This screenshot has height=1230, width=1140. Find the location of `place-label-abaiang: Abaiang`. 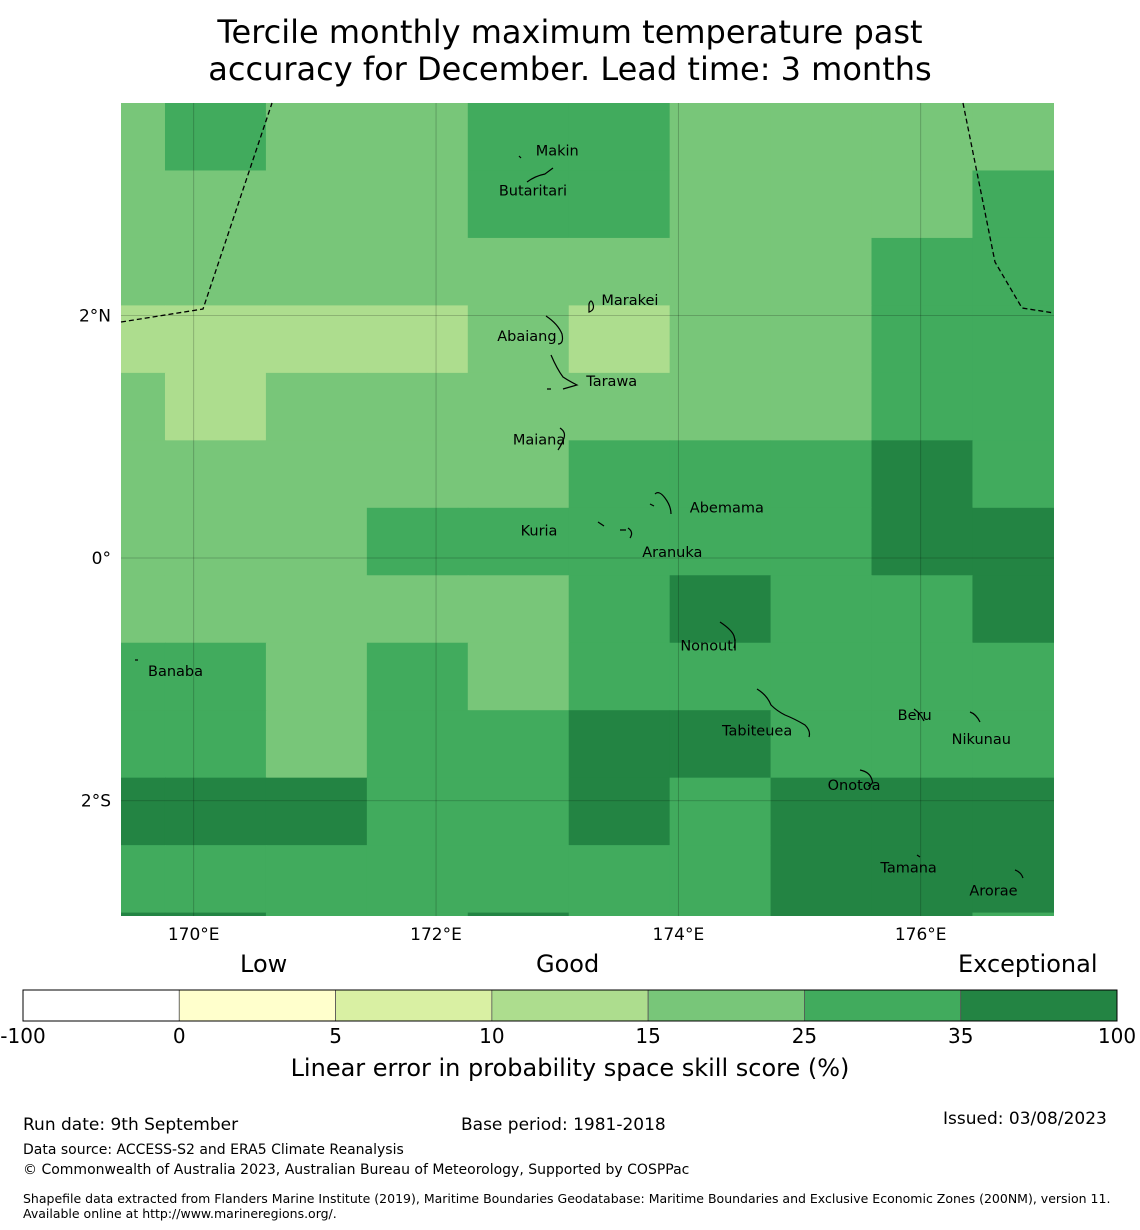

place-label-abaiang: Abaiang is located at coordinates (526, 337).